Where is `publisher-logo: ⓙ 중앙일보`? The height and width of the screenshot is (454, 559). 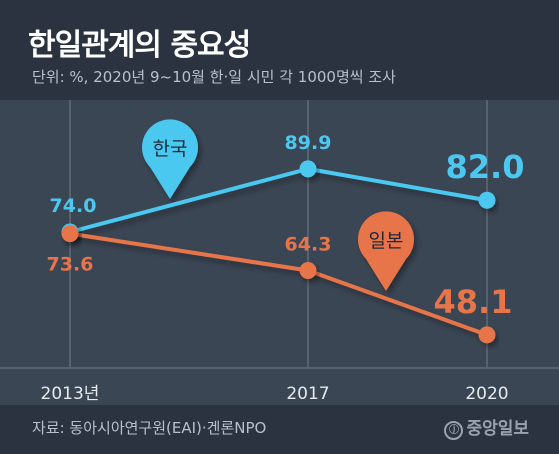
publisher-logo: ⓙ 중앙일보 is located at coordinates (486, 427).